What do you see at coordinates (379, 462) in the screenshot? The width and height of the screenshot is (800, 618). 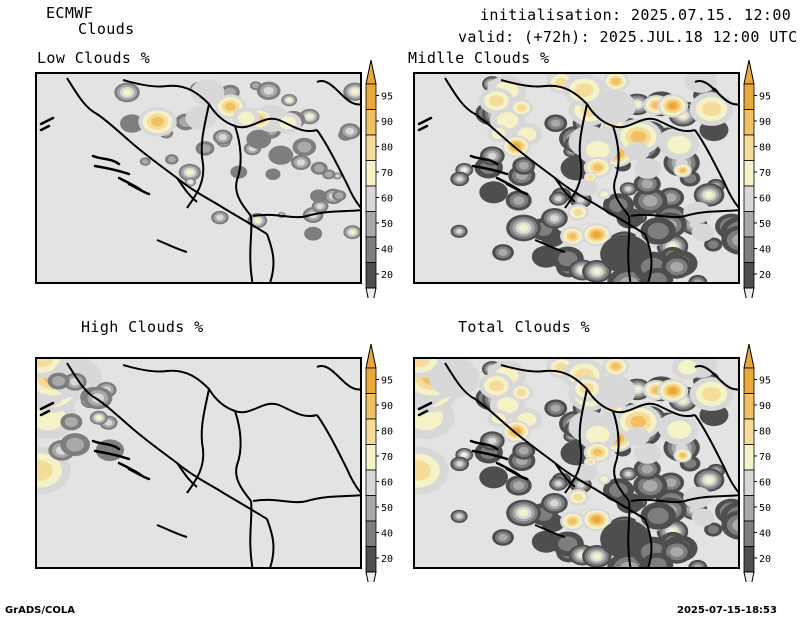 I see `colorbar-bottom-left: 95 90 80 70 60 50 40 20` at bounding box center [379, 462].